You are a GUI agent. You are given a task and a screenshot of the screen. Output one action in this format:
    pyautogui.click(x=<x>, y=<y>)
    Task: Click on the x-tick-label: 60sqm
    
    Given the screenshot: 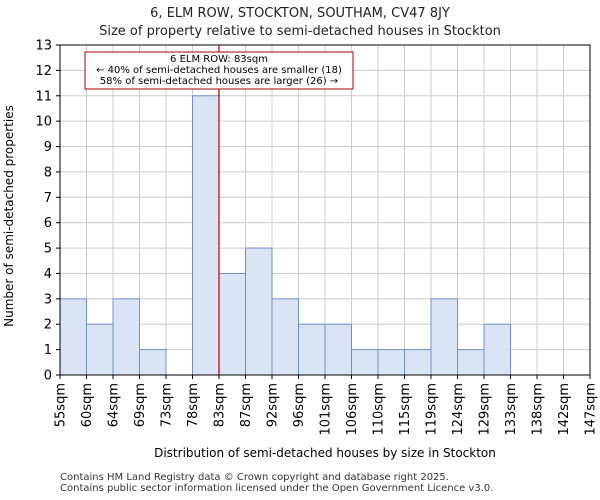 What is the action you would take?
    pyautogui.click(x=87, y=405)
    